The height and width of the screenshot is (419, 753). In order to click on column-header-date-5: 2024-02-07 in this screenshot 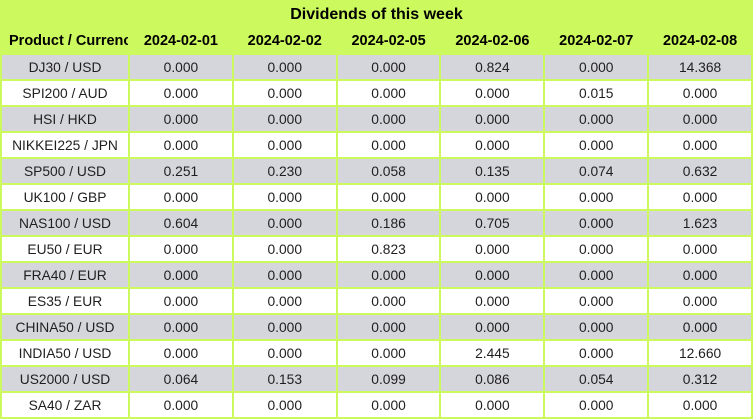, I will do `click(596, 41)`.